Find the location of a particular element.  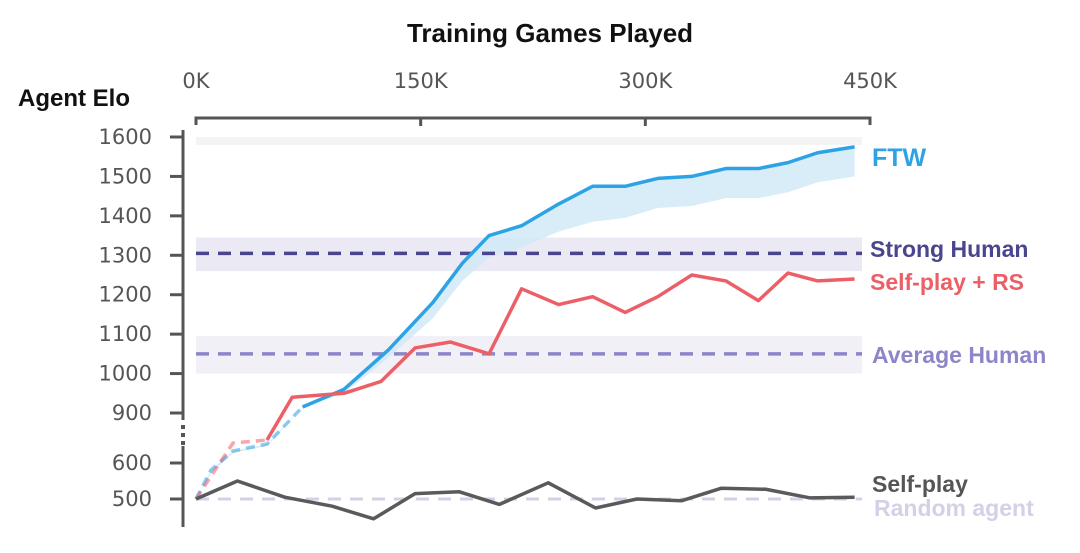

label-average-human: Average Human is located at coordinates (959, 355).